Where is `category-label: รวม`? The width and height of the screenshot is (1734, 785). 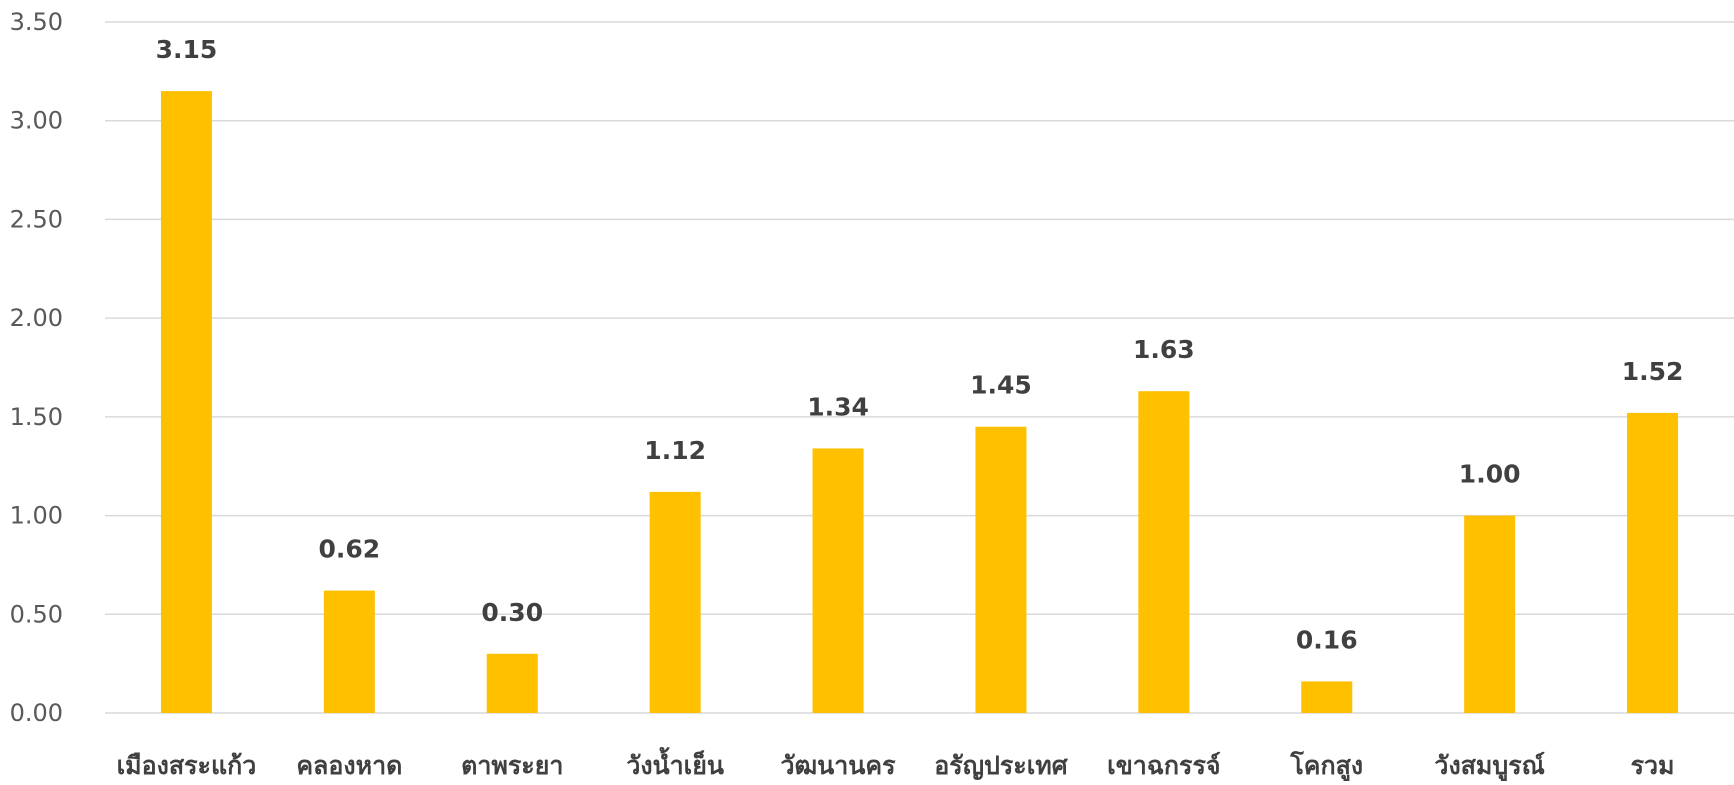
category-label: รวม is located at coordinates (1653, 765).